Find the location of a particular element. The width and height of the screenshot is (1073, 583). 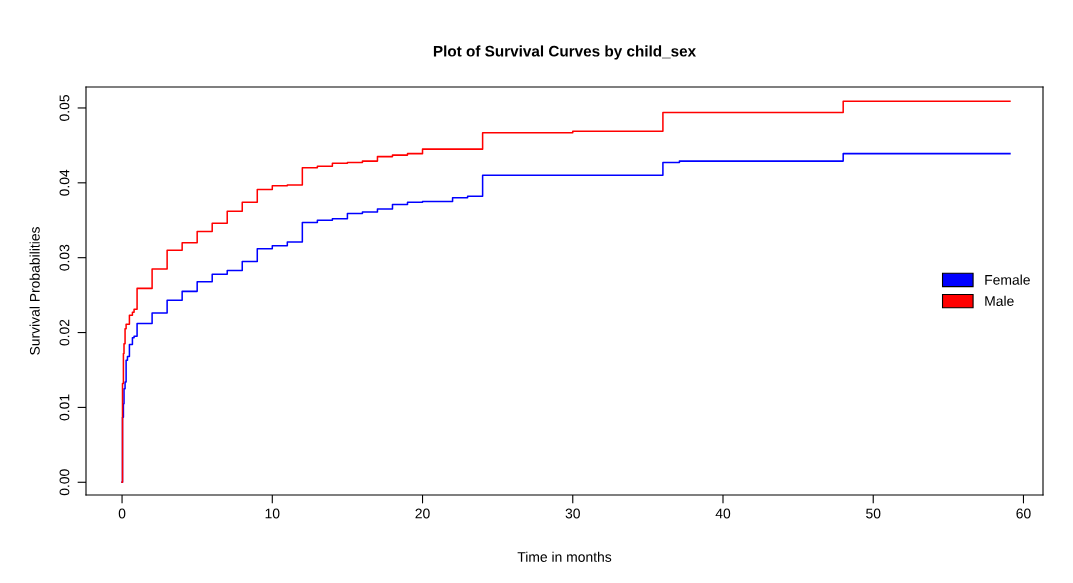

legend-label: Male is located at coordinates (999, 300).